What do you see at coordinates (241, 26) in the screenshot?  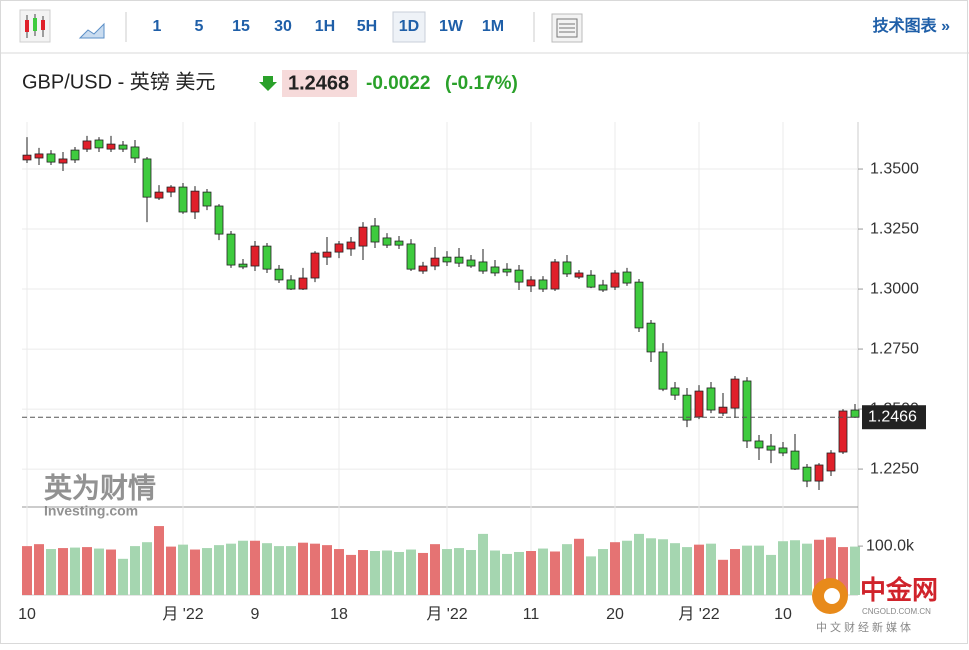 I see `interval-button: 15` at bounding box center [241, 26].